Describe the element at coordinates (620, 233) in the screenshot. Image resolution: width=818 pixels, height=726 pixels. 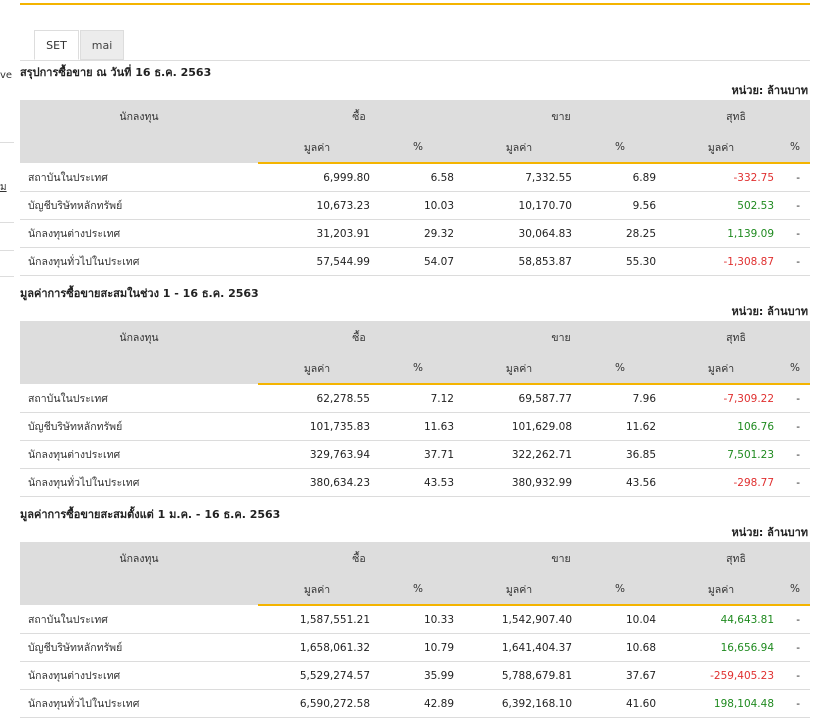
I see `sell-percent: 28.25` at that location.